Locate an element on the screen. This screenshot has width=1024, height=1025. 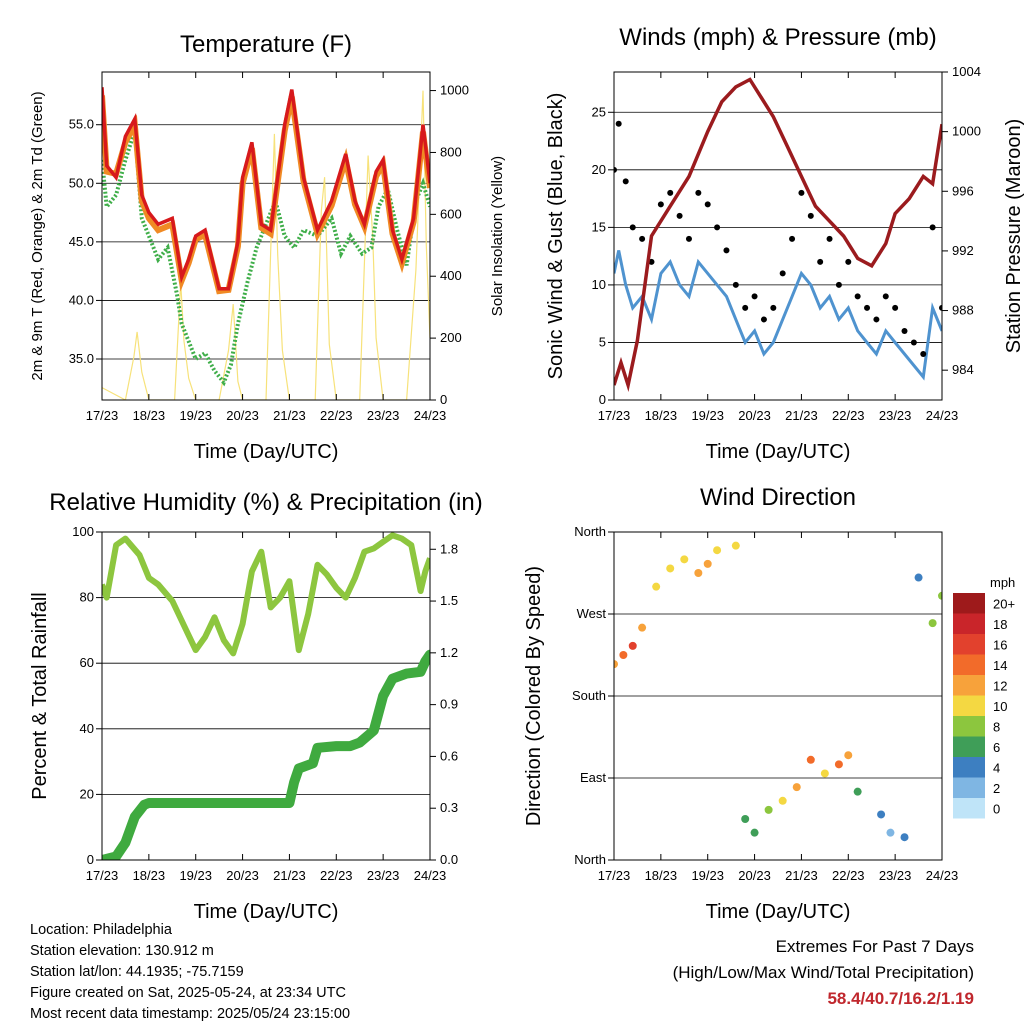
winds-xtick-label: 18/23 is located at coordinates (661, 415).